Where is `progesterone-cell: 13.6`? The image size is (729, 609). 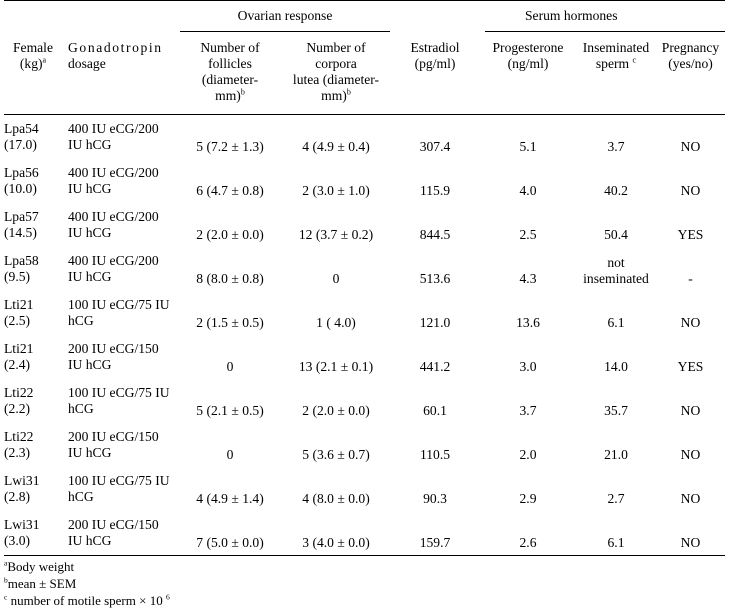
progesterone-cell: 13.6 is located at coordinates (528, 322).